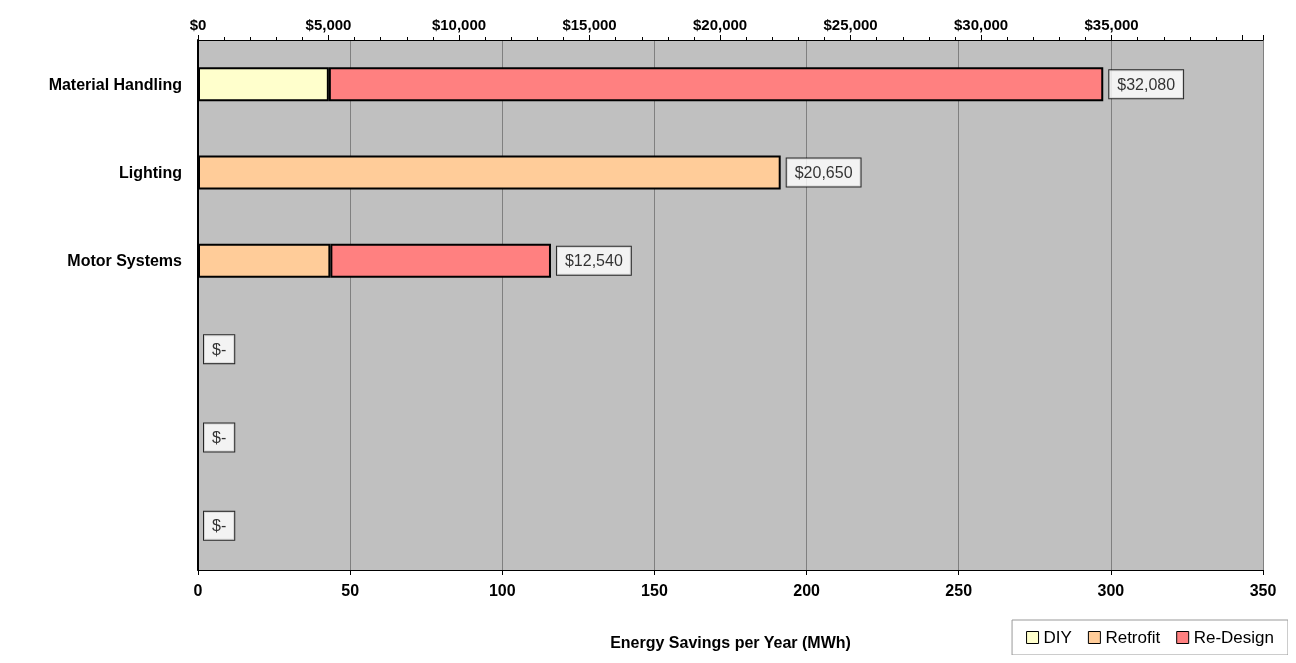  What do you see at coordinates (823, 172) in the screenshot?
I see `annotation: $20,650` at bounding box center [823, 172].